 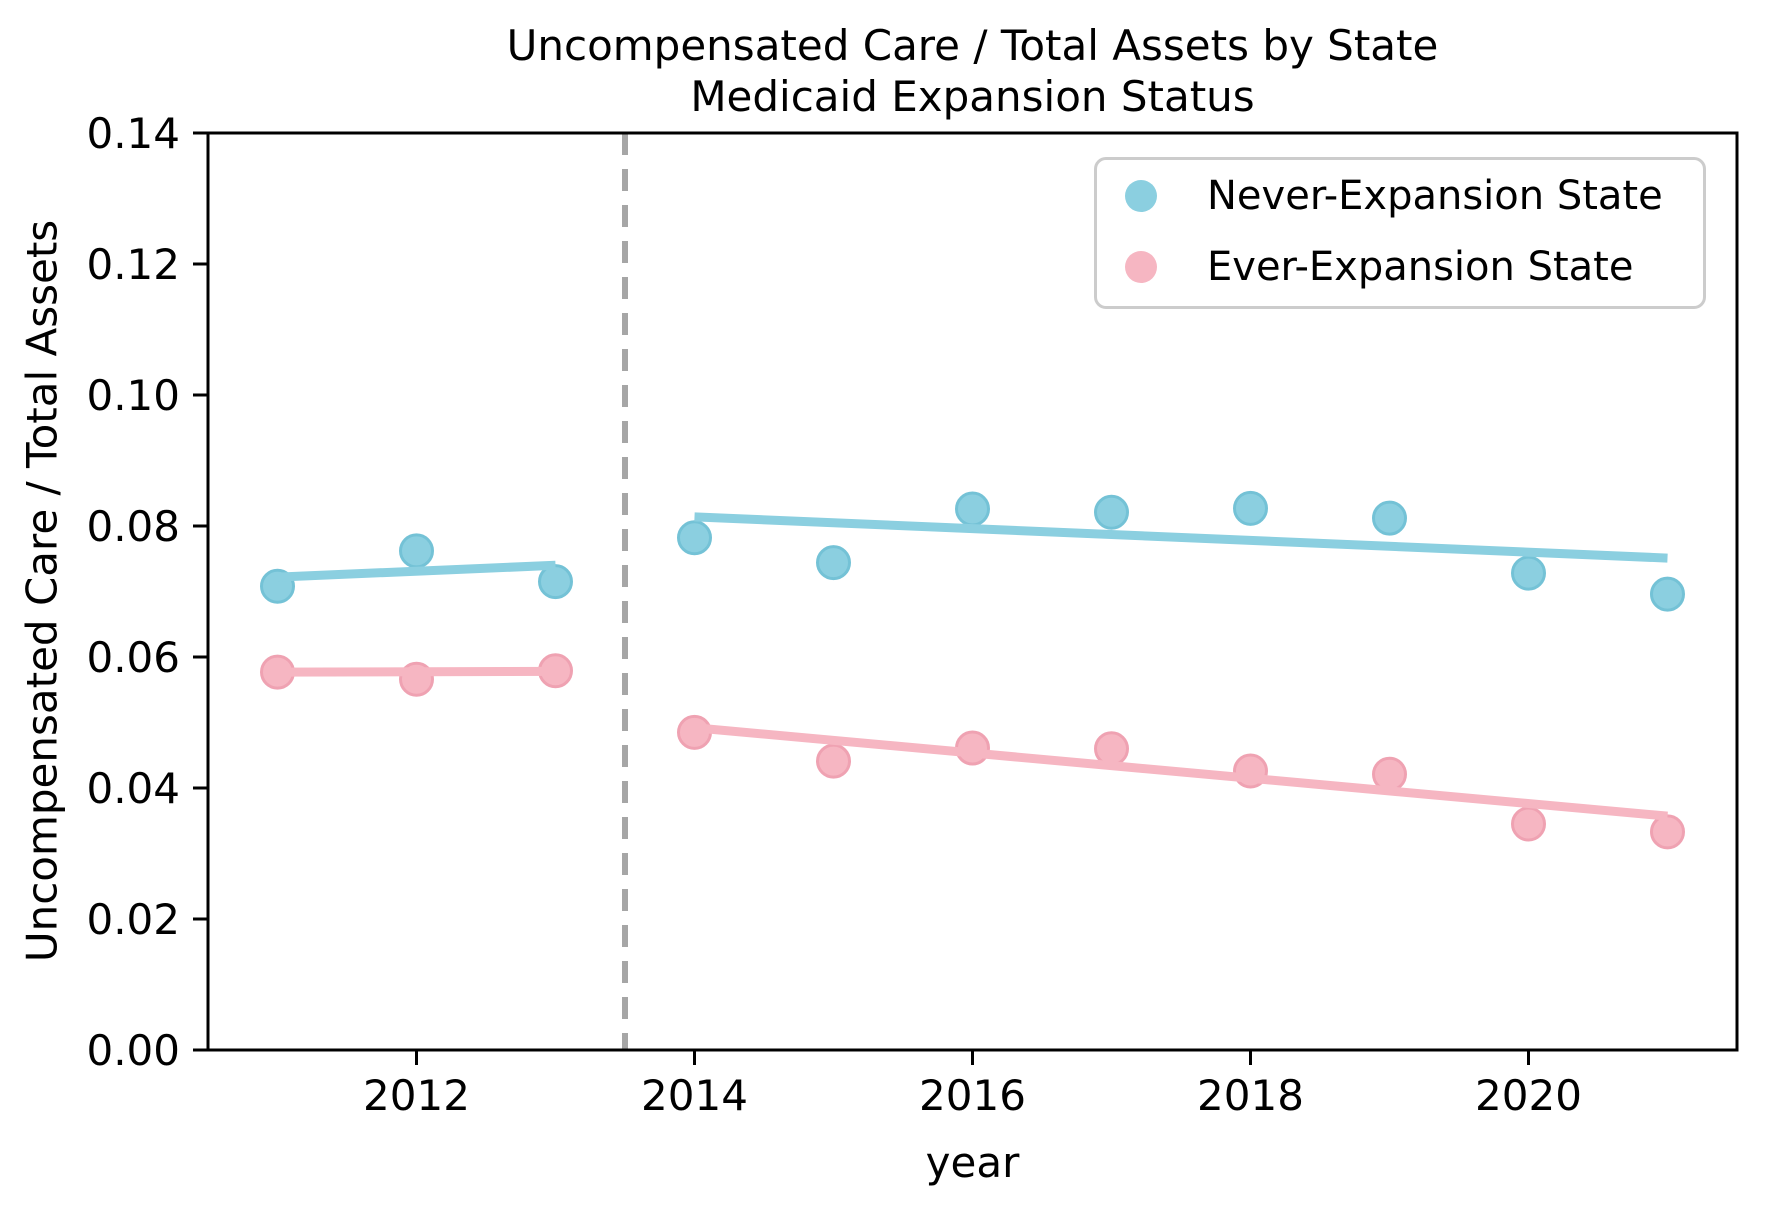 What do you see at coordinates (133, 1050) in the screenshot?
I see `y-tick-label: 0.00` at bounding box center [133, 1050].